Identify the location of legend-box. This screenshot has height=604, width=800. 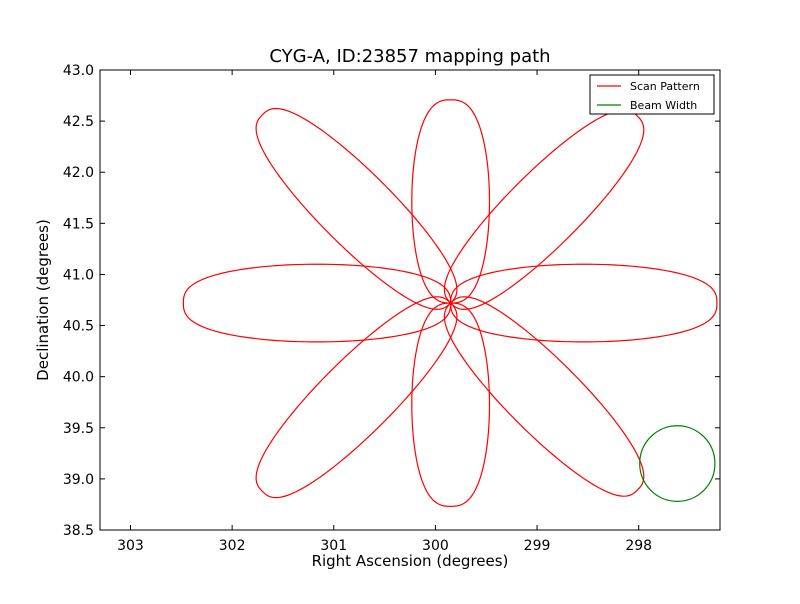
(652, 94).